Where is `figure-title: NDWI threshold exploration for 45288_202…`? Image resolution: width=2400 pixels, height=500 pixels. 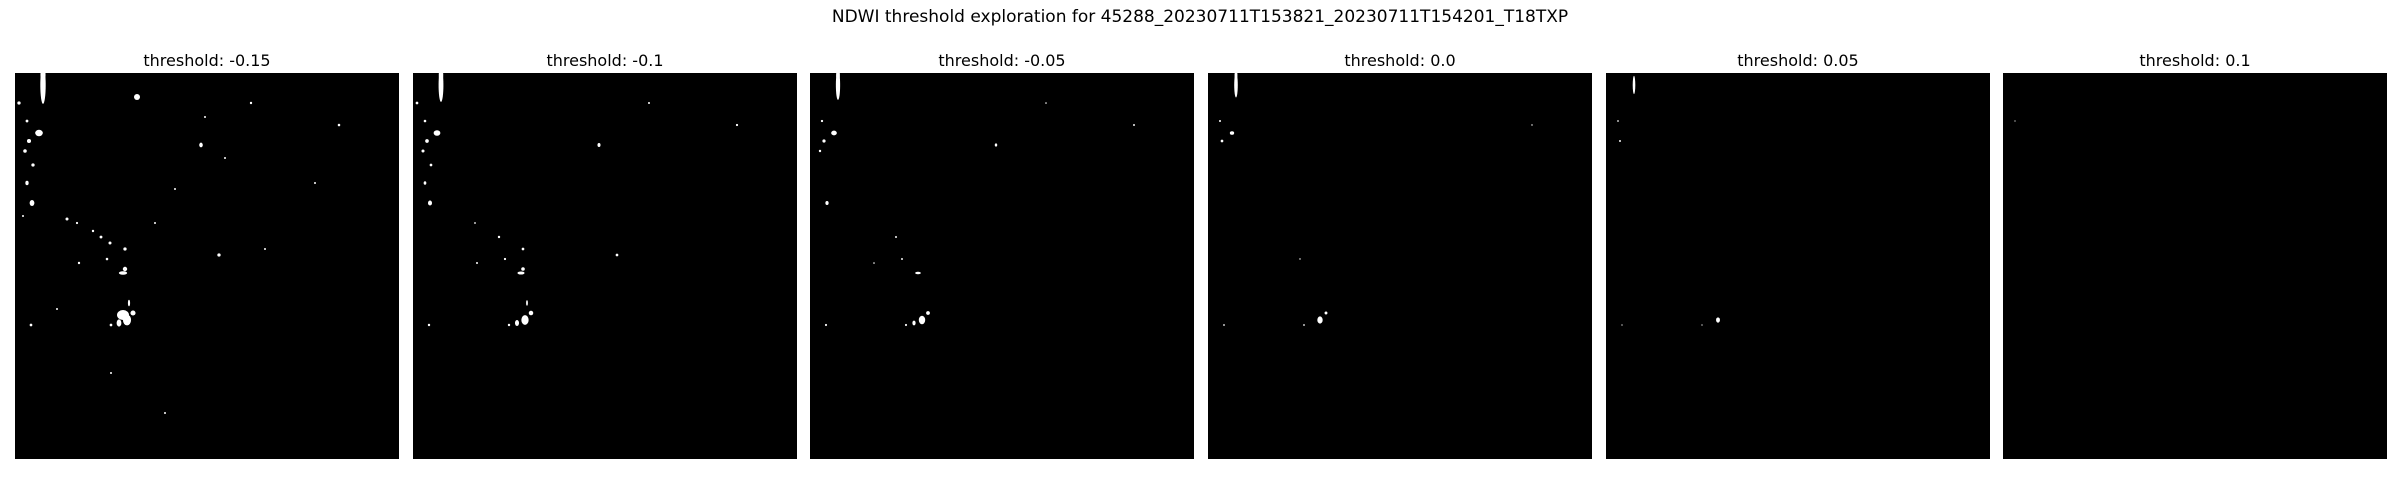 figure-title: NDWI threshold exploration for 45288_202… is located at coordinates (1200, 17).